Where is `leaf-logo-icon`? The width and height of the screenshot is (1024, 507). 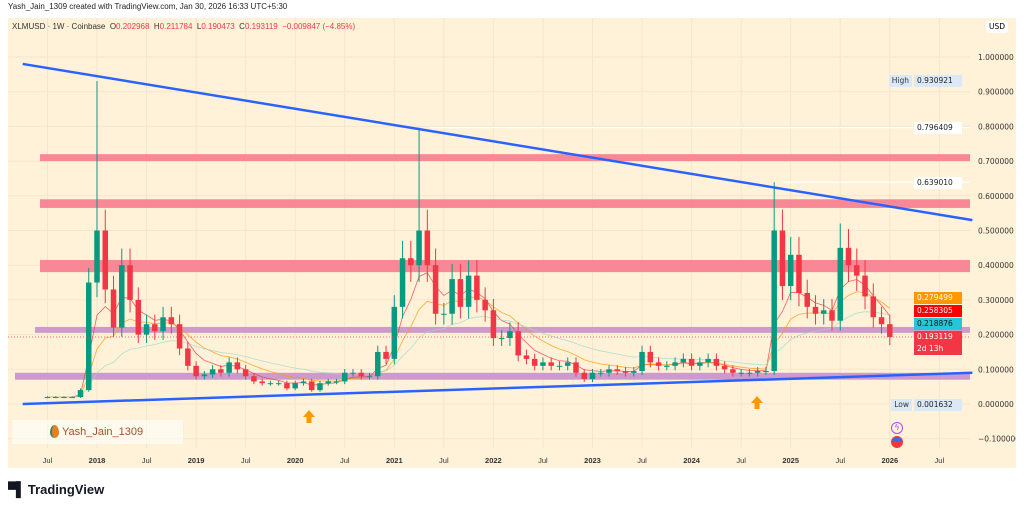
leaf-logo-icon is located at coordinates (54, 431).